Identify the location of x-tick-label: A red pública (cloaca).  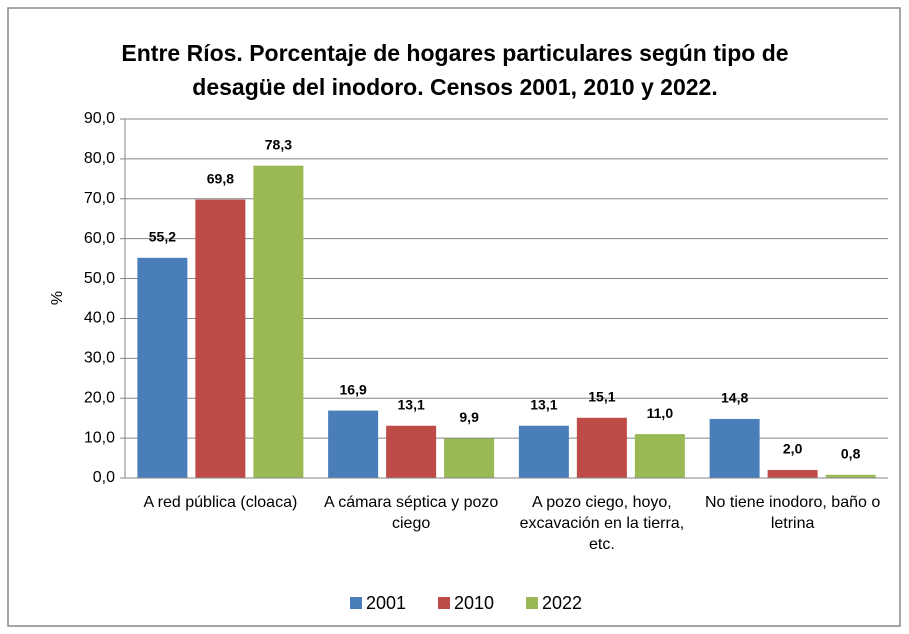
(220, 502).